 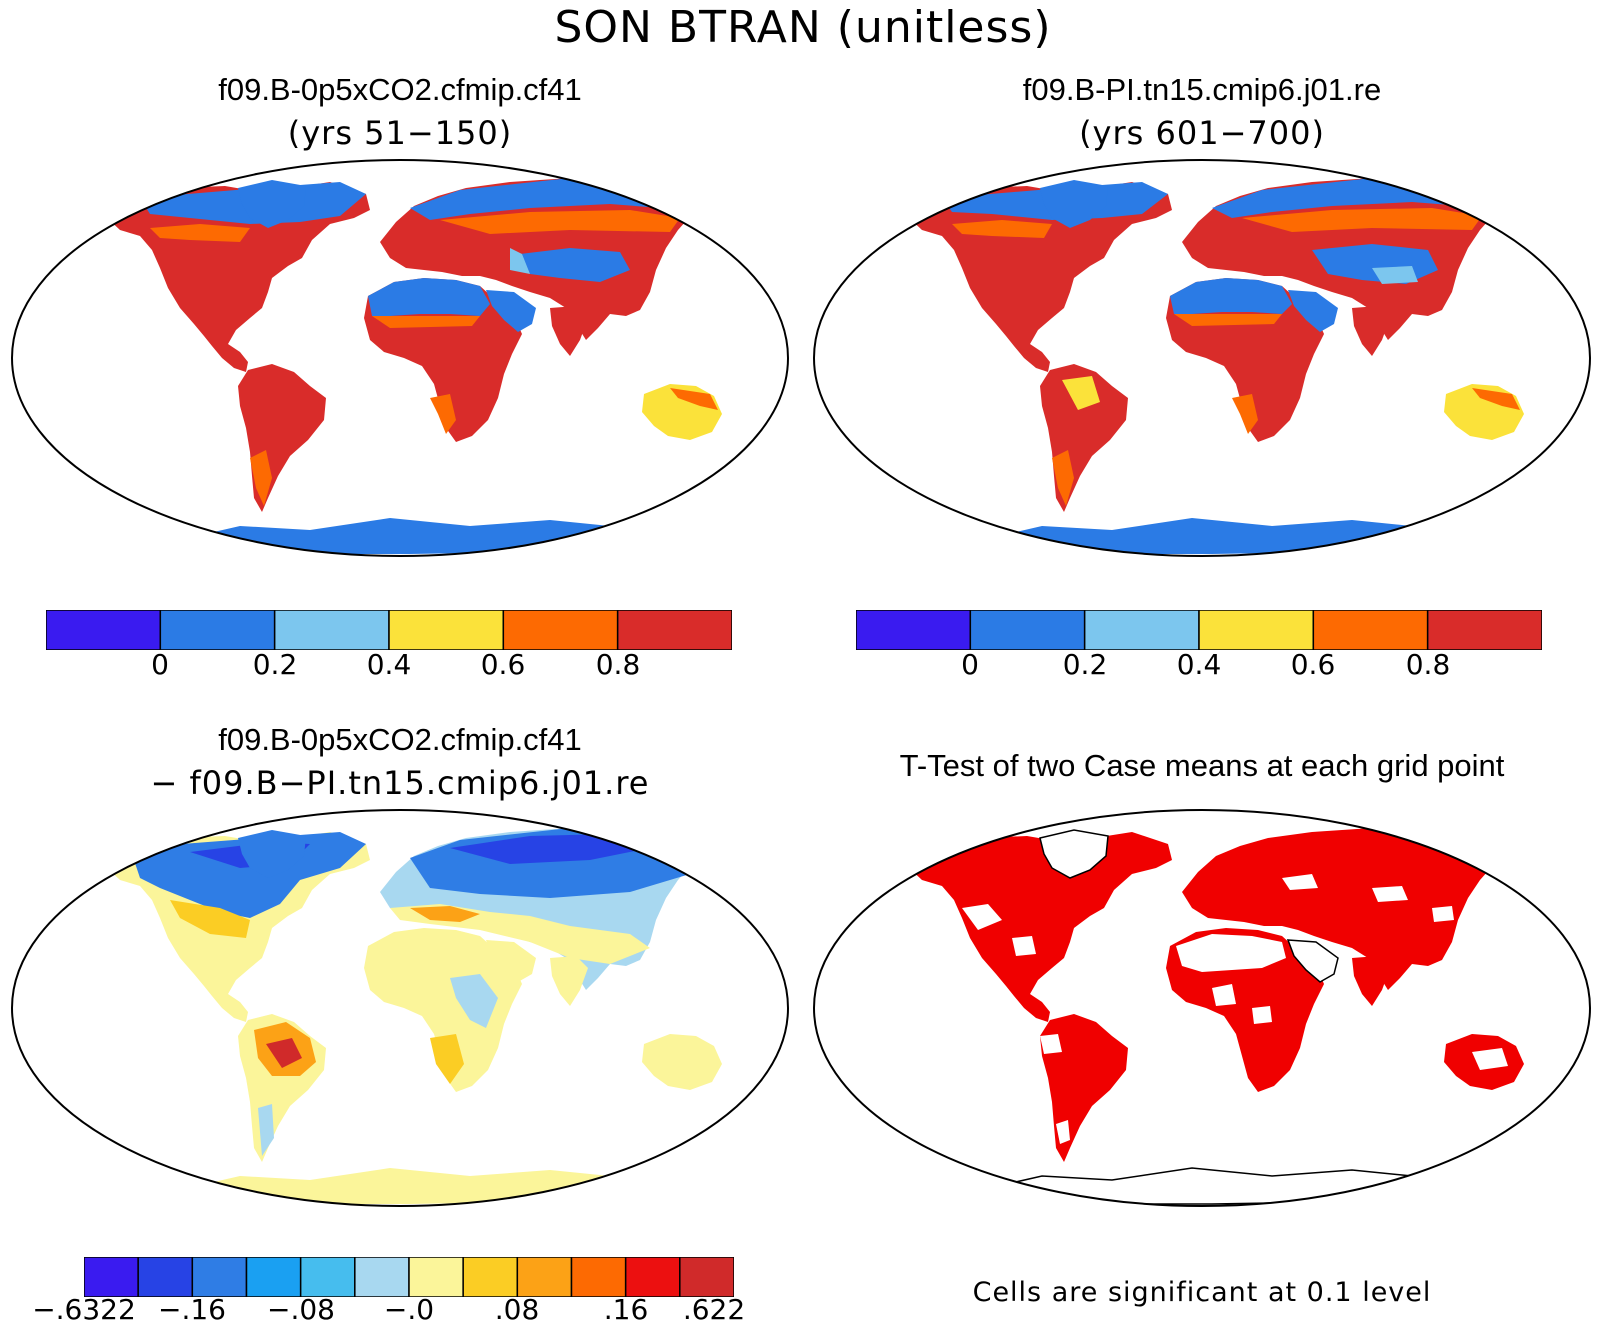 I want to click on top-left-tick-0: 0, so click(x=160, y=664).